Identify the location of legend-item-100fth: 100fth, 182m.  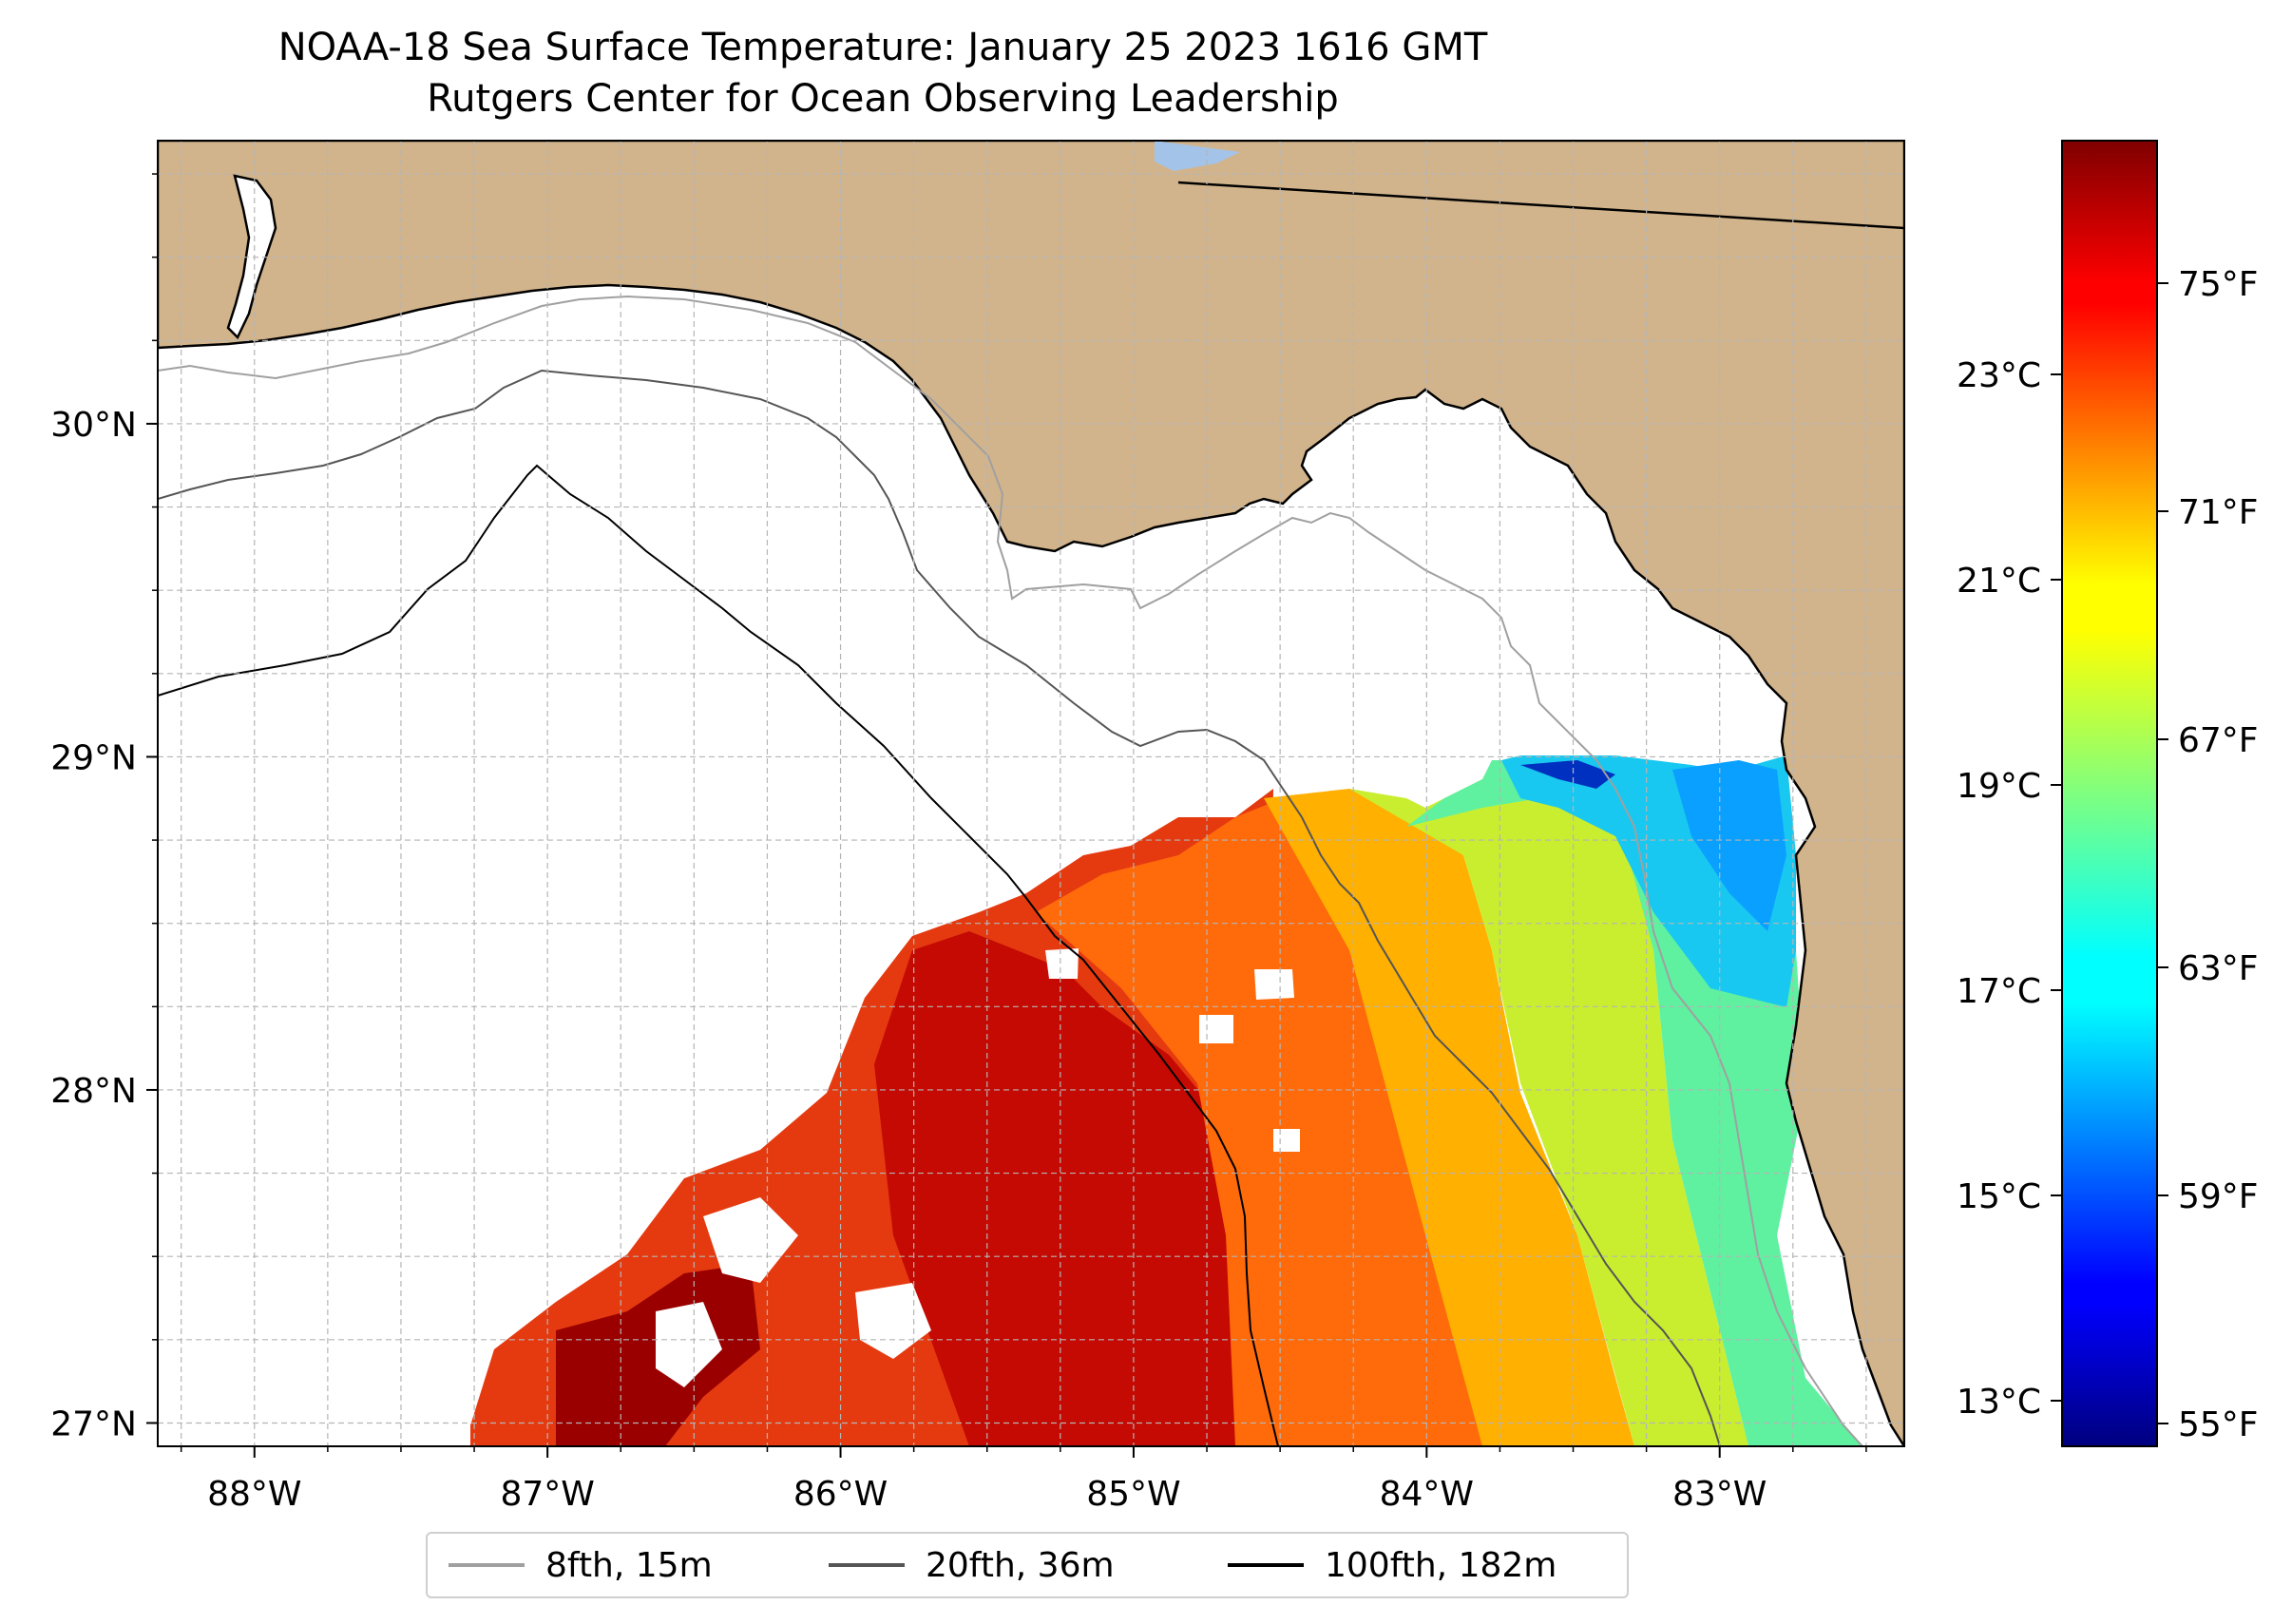
(1392, 1565).